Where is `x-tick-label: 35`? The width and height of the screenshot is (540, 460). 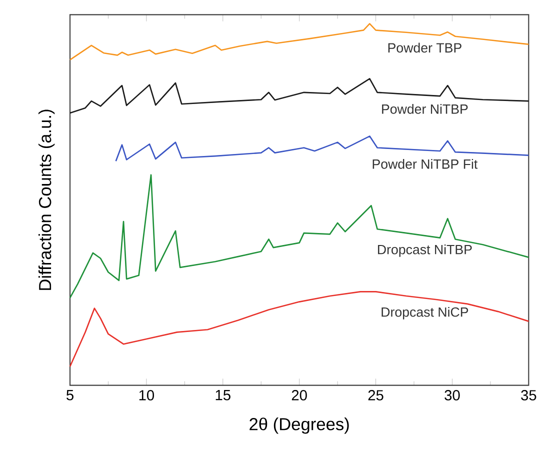
x-tick-label: 35 is located at coordinates (528, 395).